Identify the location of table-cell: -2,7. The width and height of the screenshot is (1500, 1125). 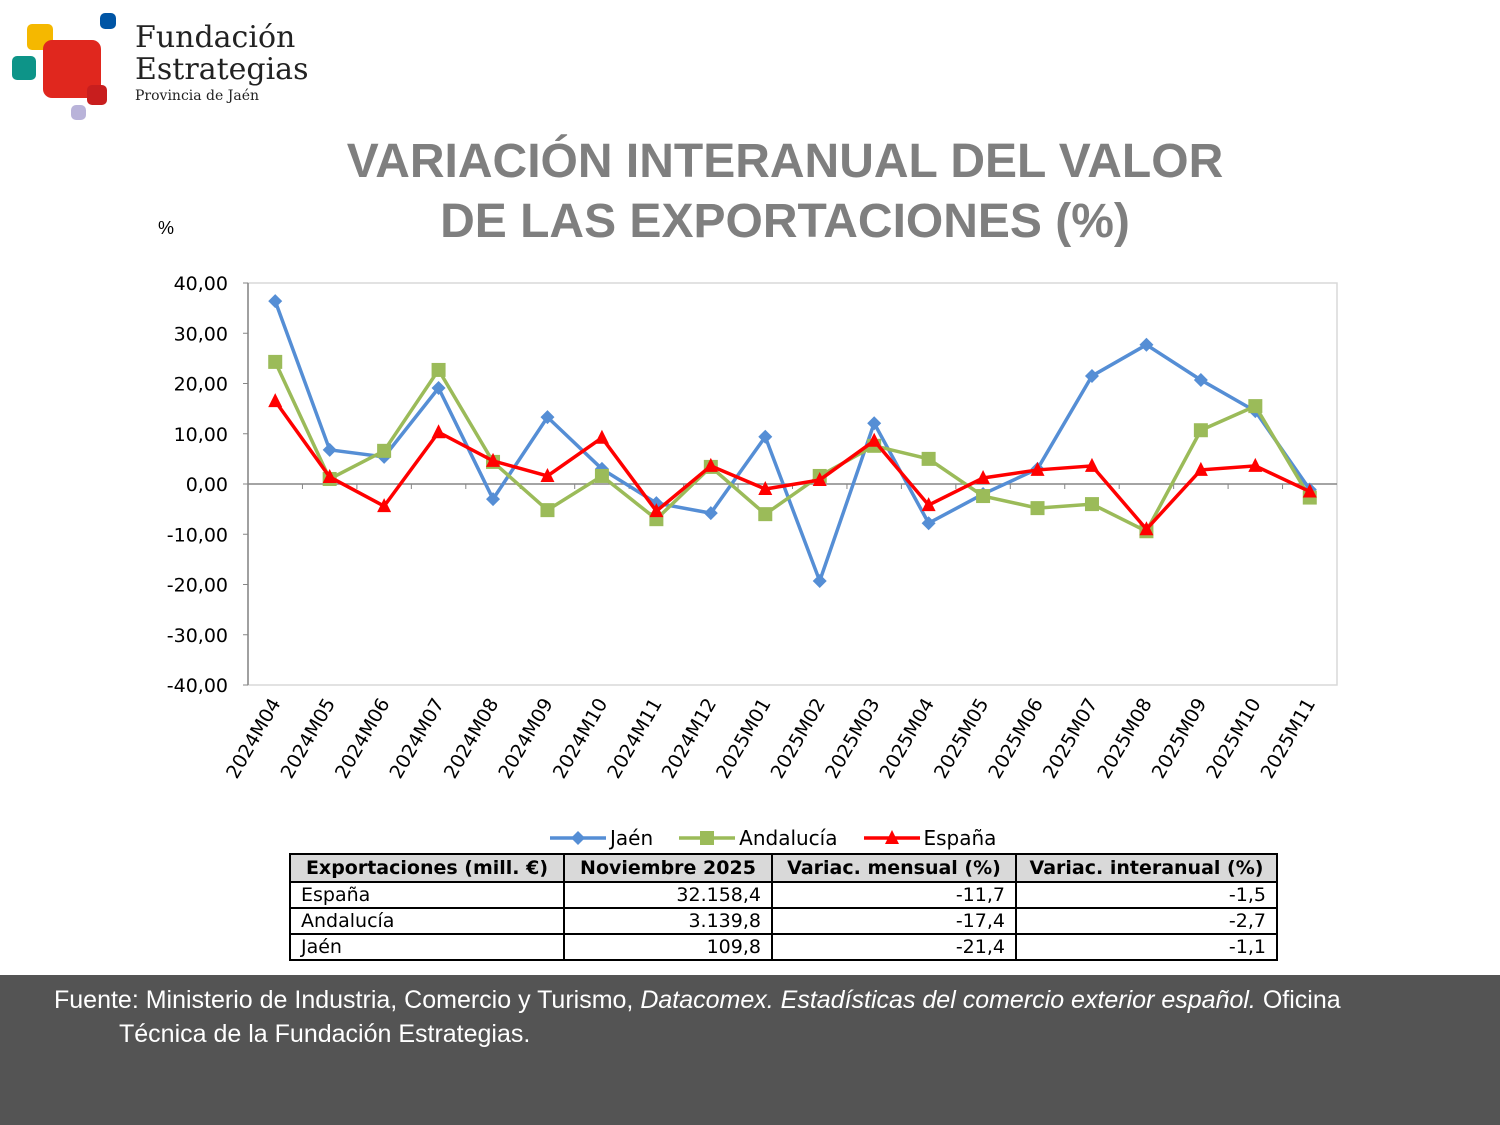
(1146, 921).